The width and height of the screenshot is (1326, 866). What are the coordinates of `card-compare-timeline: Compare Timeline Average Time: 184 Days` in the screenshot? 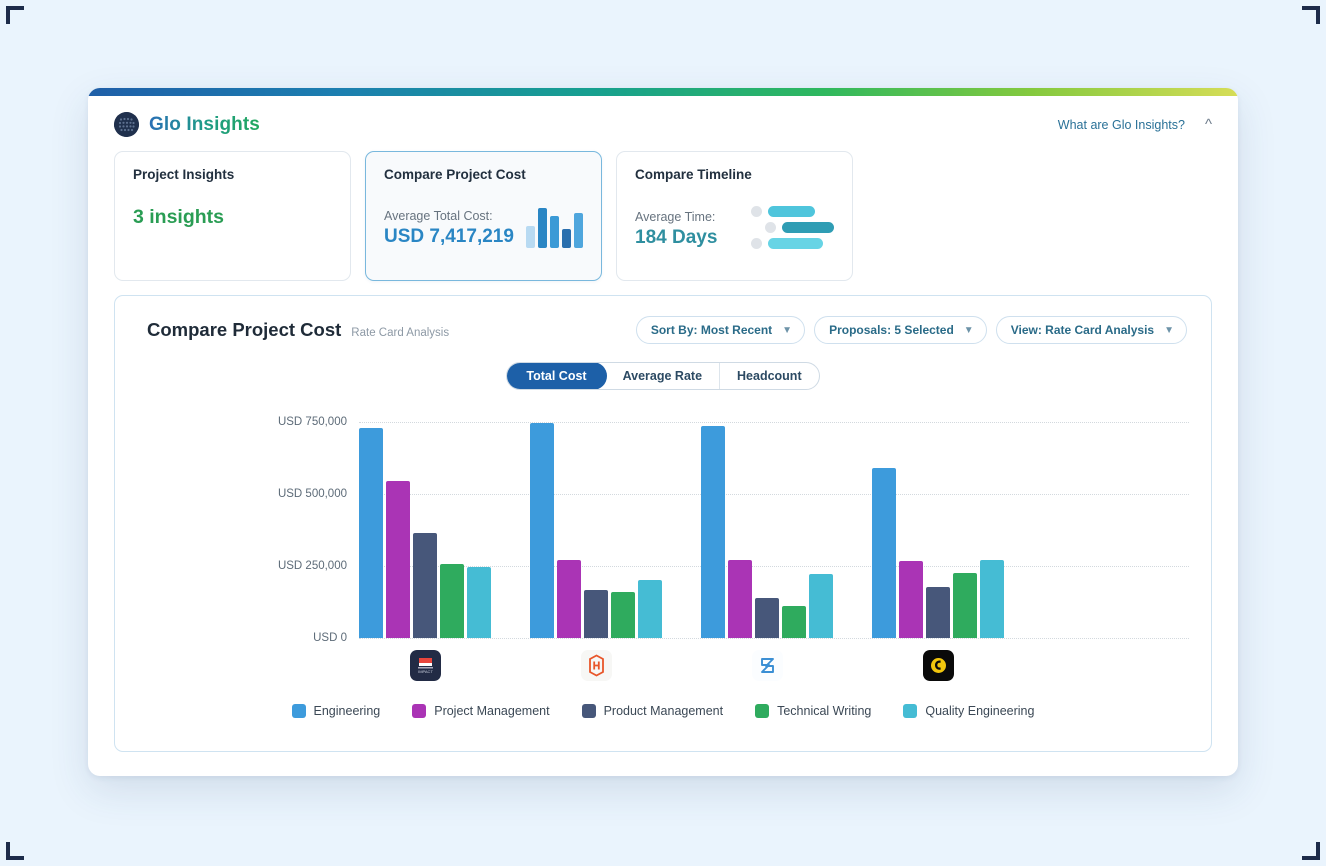 It's located at (734, 216).